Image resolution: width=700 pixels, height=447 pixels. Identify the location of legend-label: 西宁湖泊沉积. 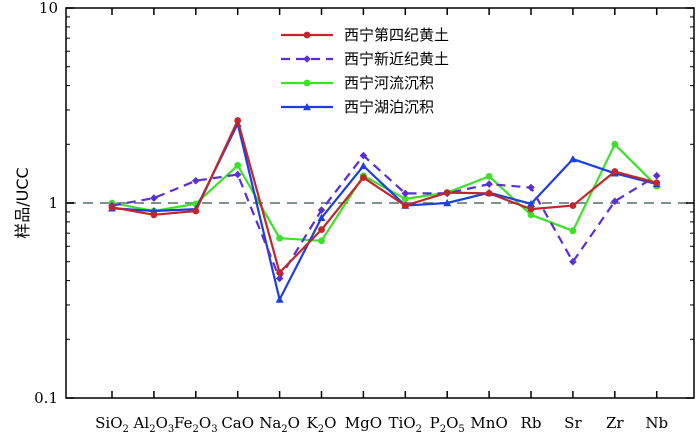
(389, 107).